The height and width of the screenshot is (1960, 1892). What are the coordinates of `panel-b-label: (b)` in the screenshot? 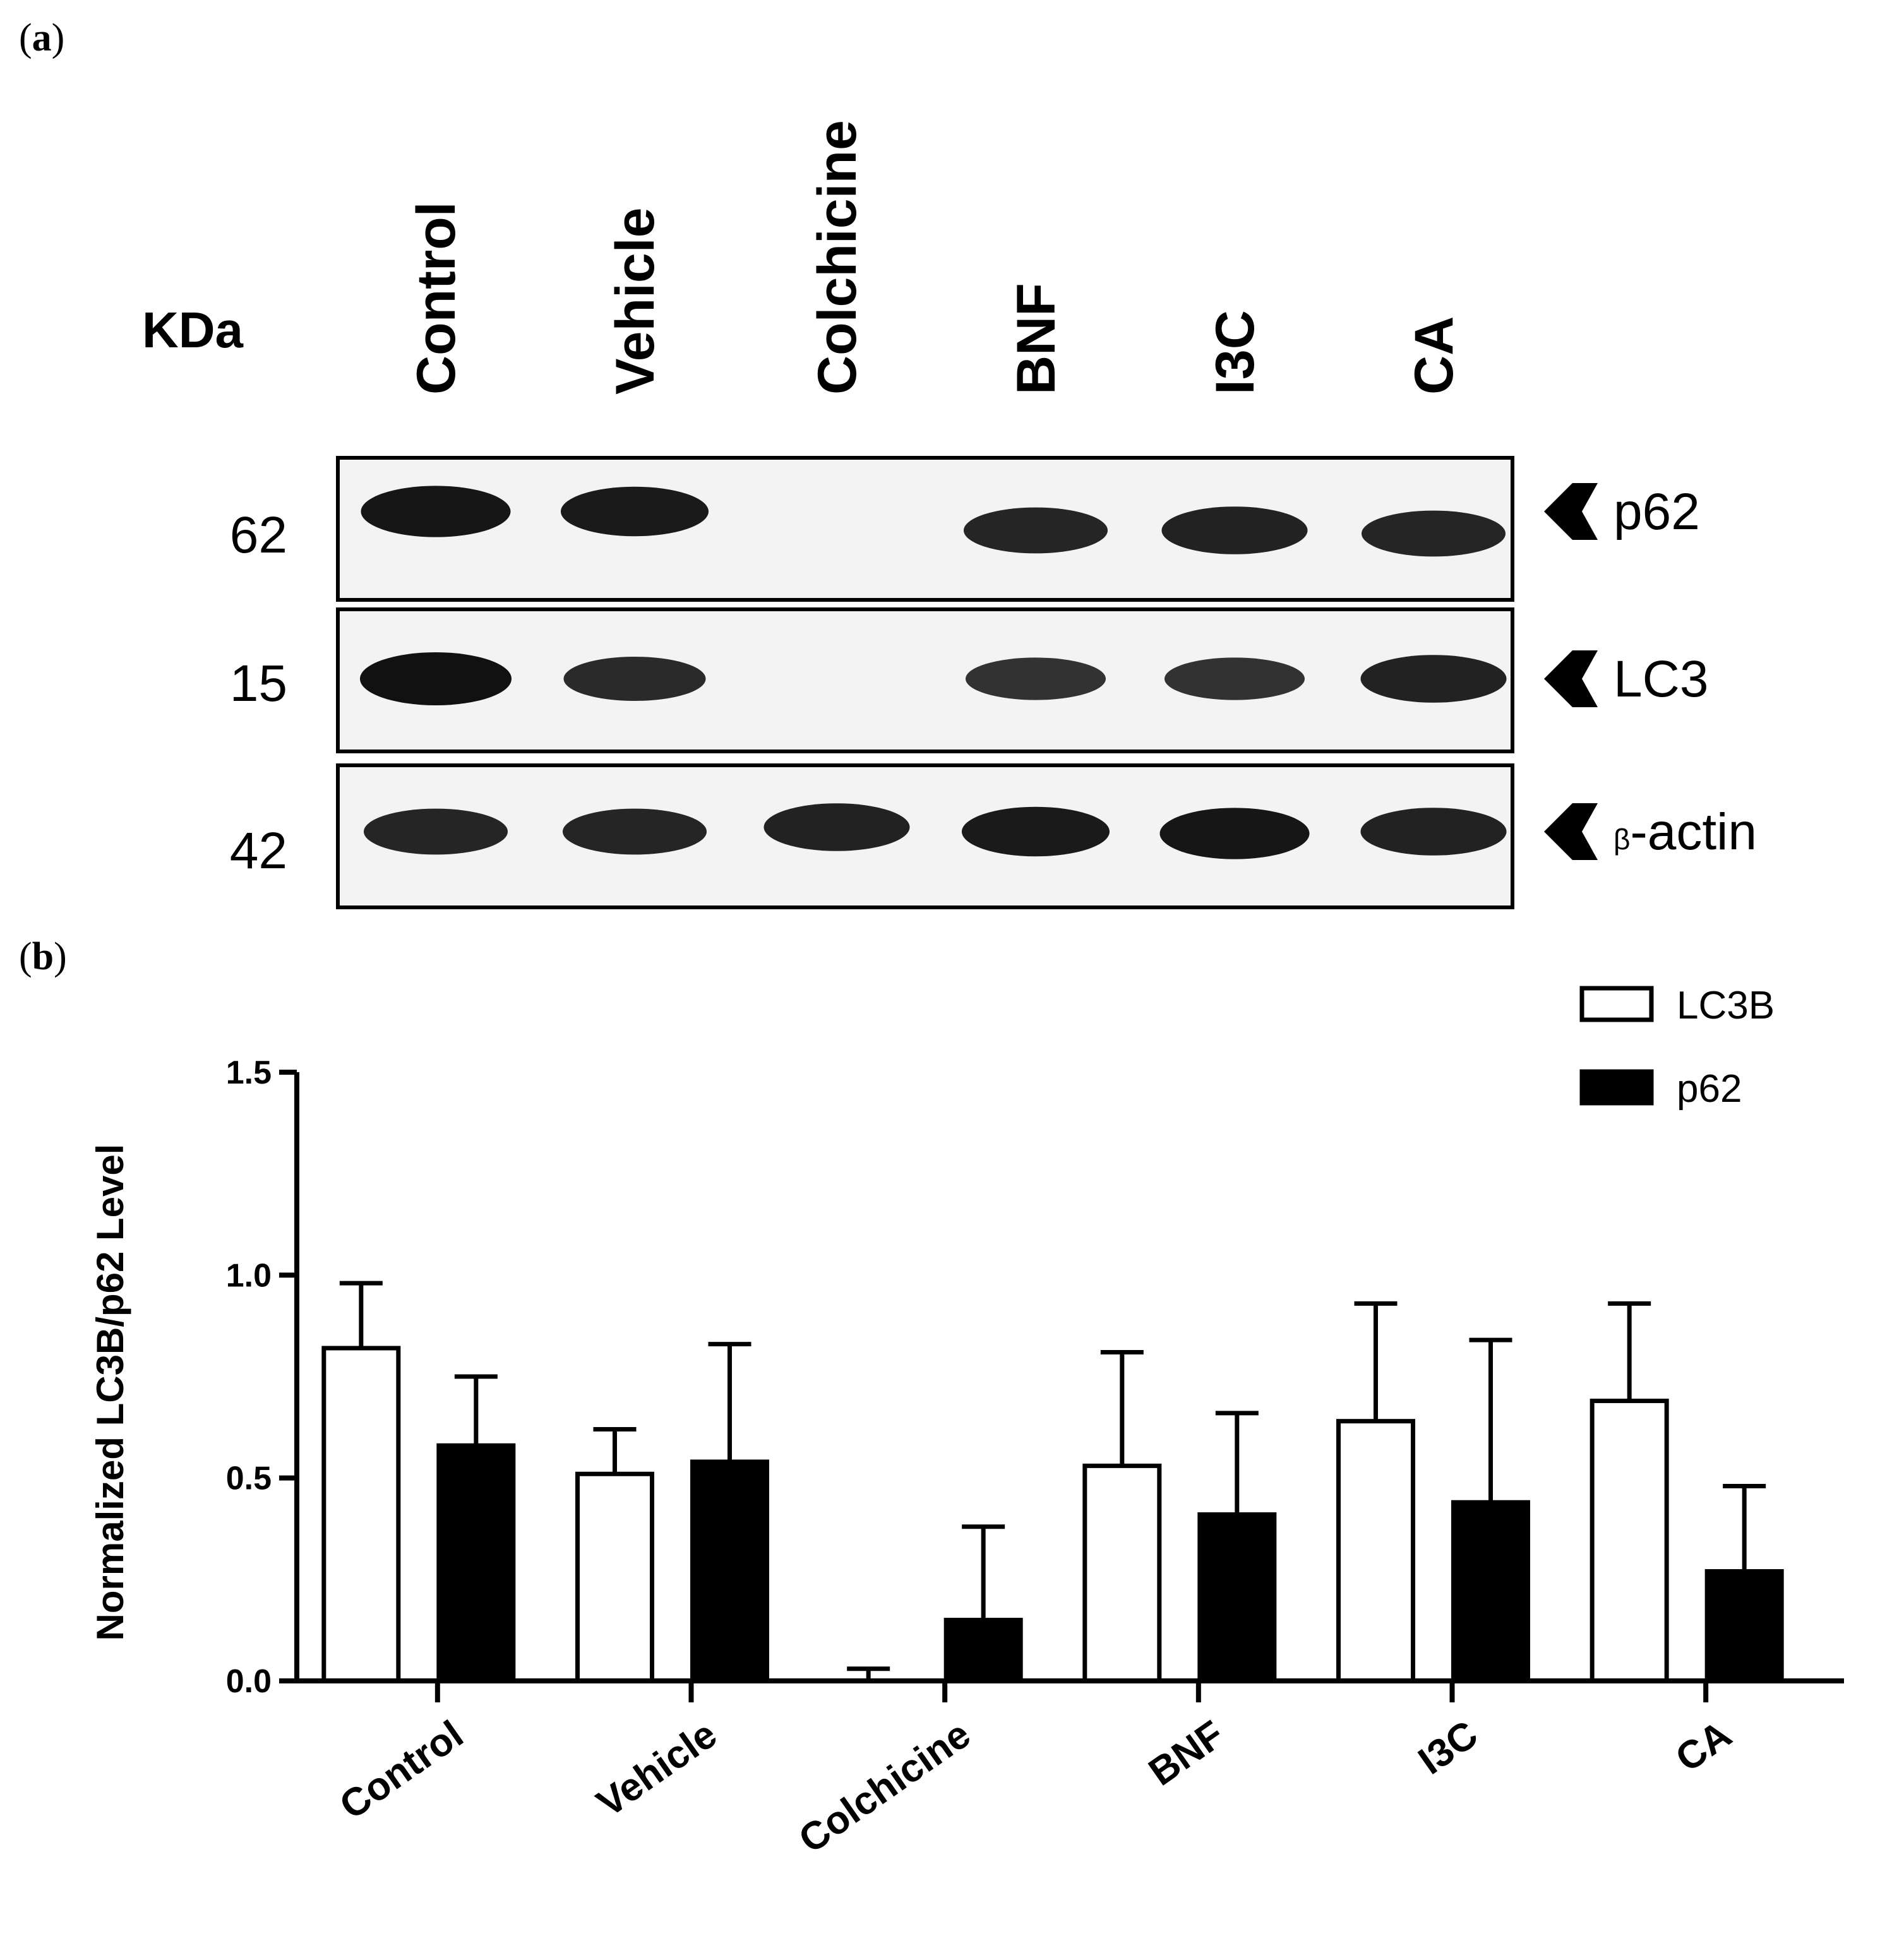 It's located at (43, 956).